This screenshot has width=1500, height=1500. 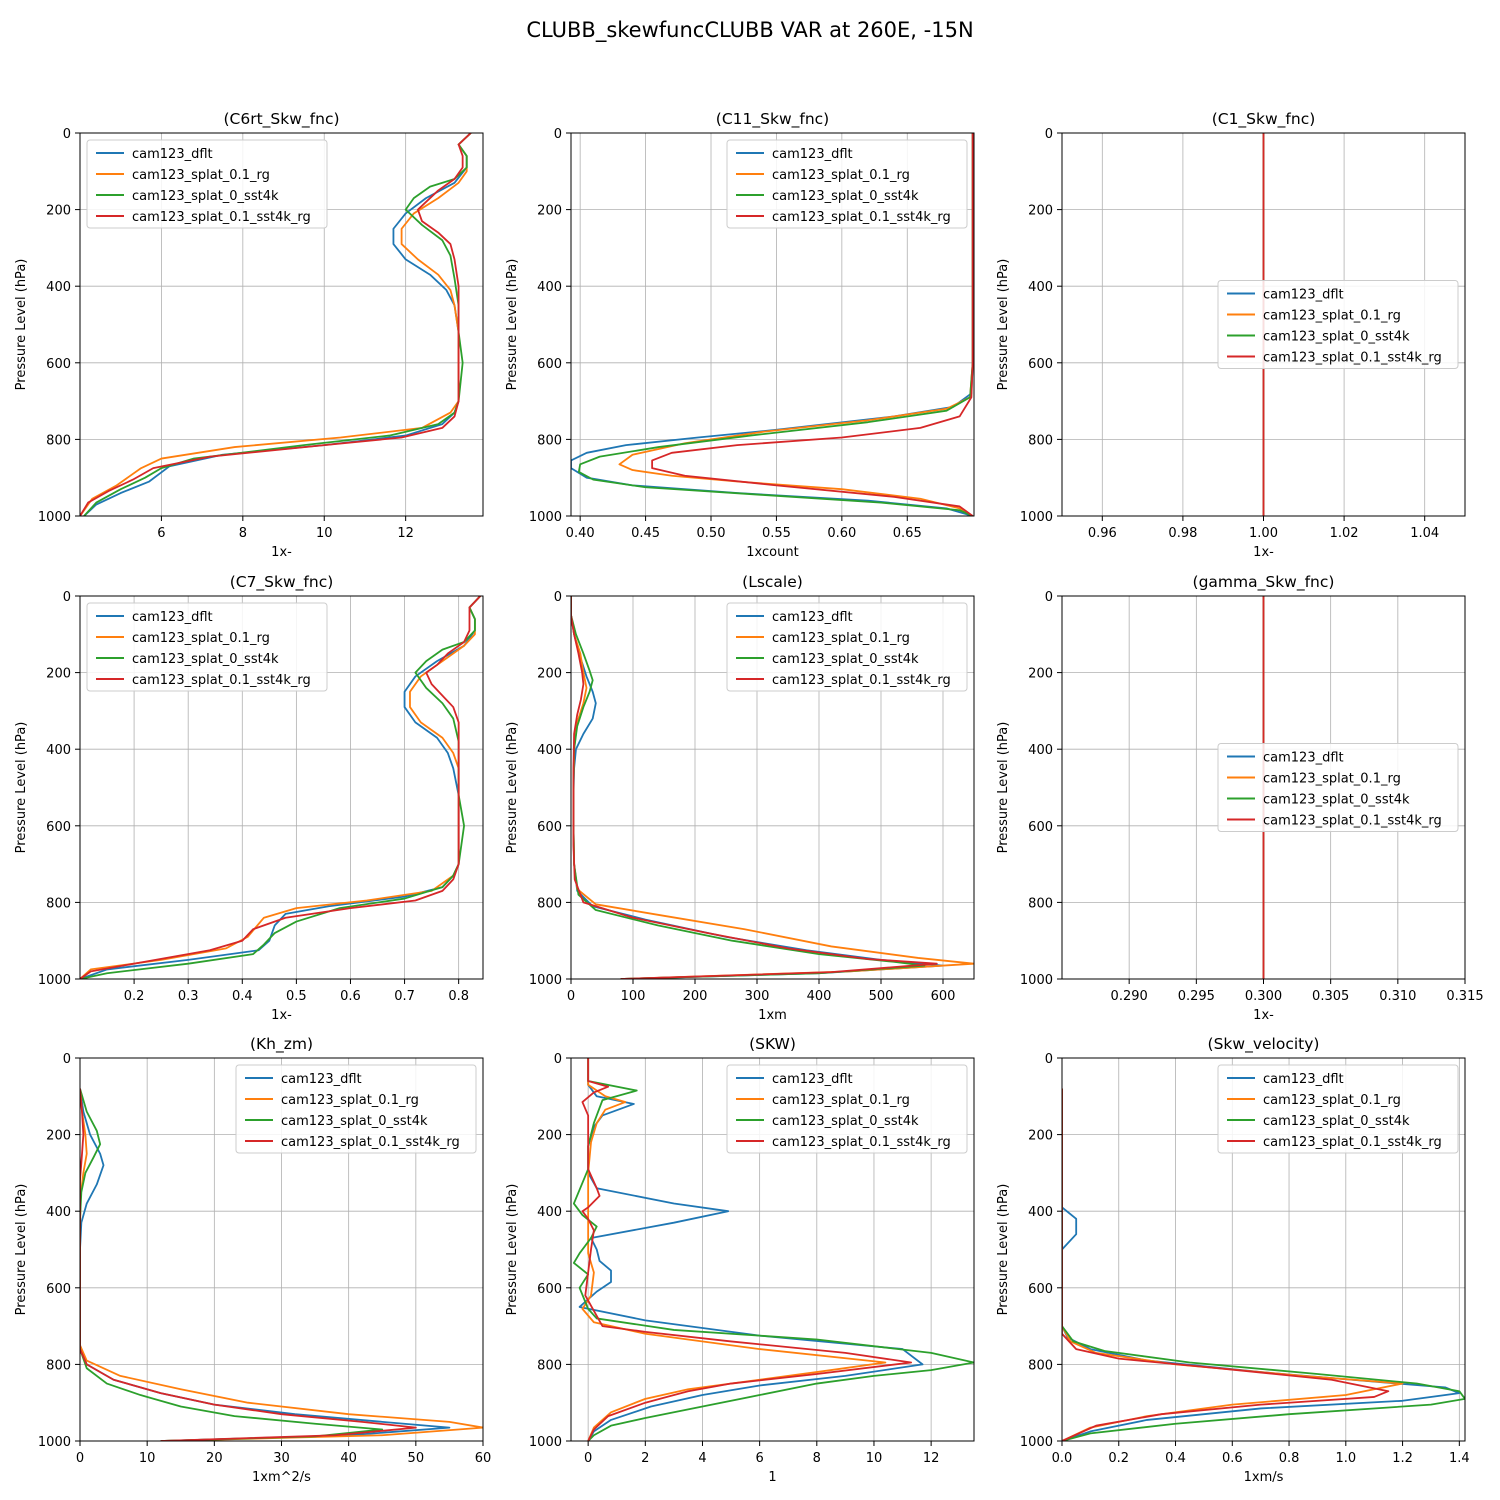 I want to click on x-axis-label: 1xm, so click(x=772, y=1015).